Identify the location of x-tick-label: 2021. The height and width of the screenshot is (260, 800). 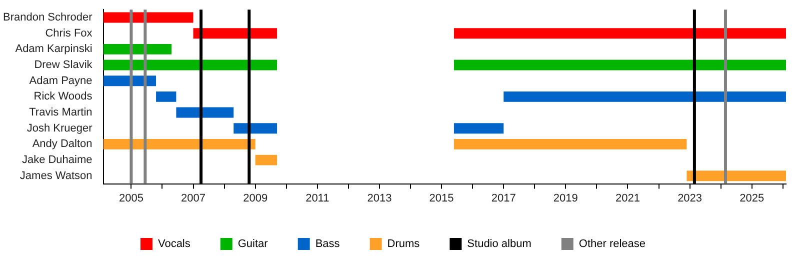
(627, 198).